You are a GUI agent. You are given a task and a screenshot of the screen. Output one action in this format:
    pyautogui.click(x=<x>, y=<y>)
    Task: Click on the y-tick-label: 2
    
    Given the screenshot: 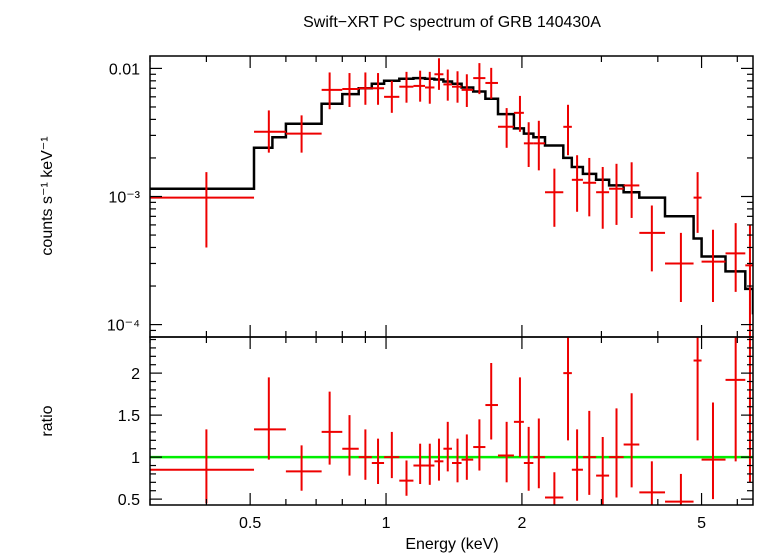 What is the action you would take?
    pyautogui.click(x=135, y=374)
    